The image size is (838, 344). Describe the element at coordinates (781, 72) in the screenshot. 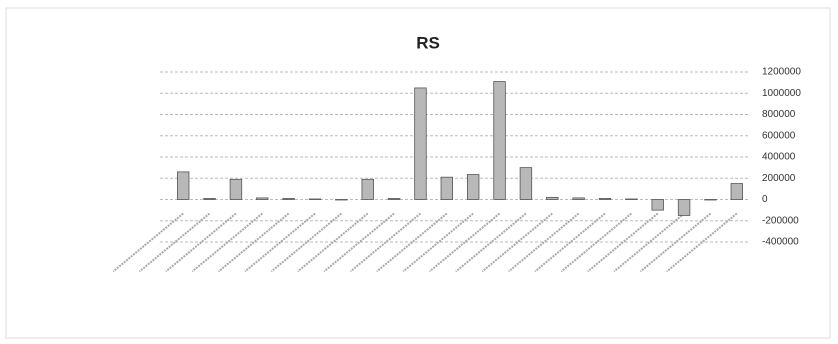

I see `y-tick-label: 1200000` at that location.